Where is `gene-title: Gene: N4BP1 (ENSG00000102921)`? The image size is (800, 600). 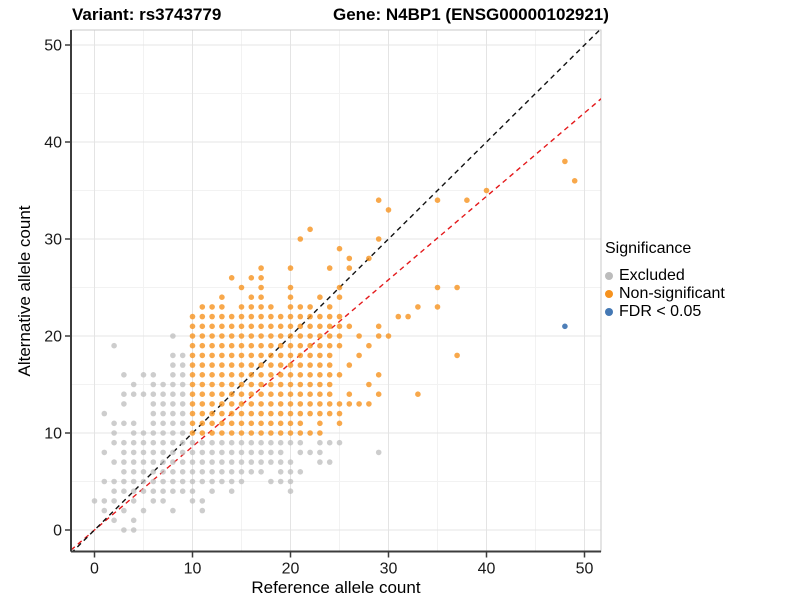
gene-title: Gene: N4BP1 (ENSG00000102921) is located at coordinates (471, 14).